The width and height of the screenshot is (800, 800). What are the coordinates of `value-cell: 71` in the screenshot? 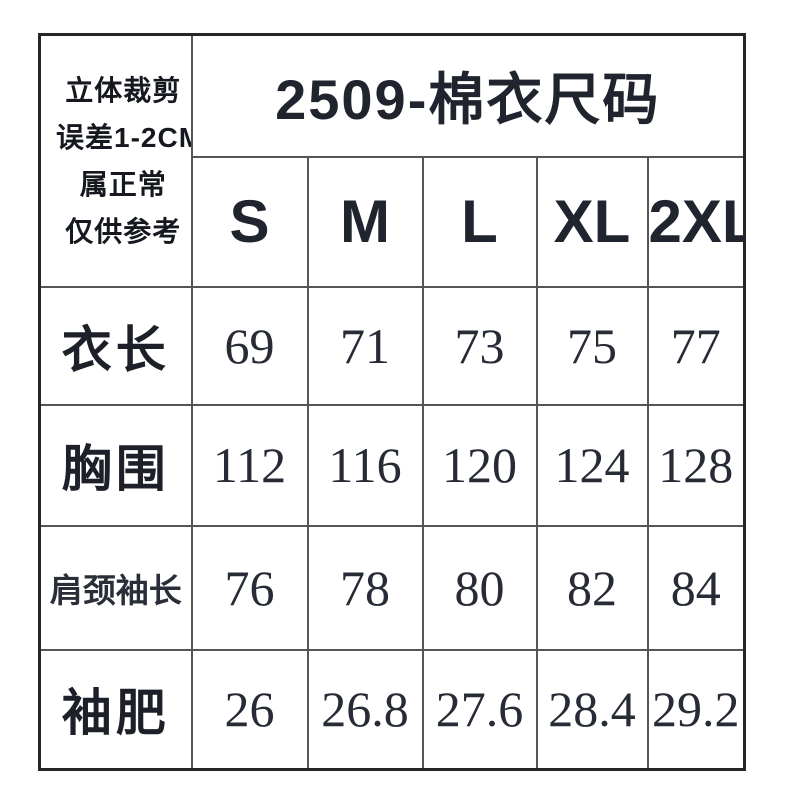 It's located at (365, 345).